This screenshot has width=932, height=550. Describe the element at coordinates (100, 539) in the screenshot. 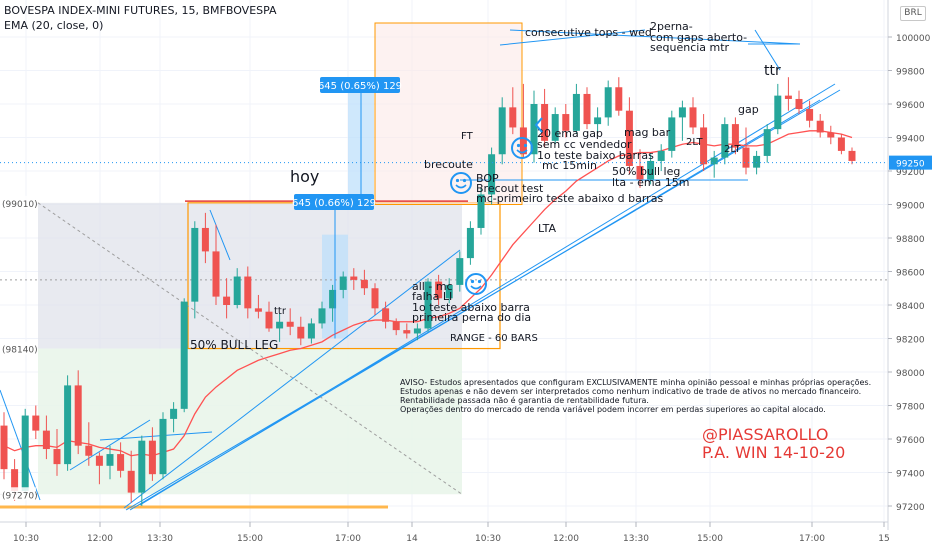

I see `x-tick-label: 12:00` at that location.